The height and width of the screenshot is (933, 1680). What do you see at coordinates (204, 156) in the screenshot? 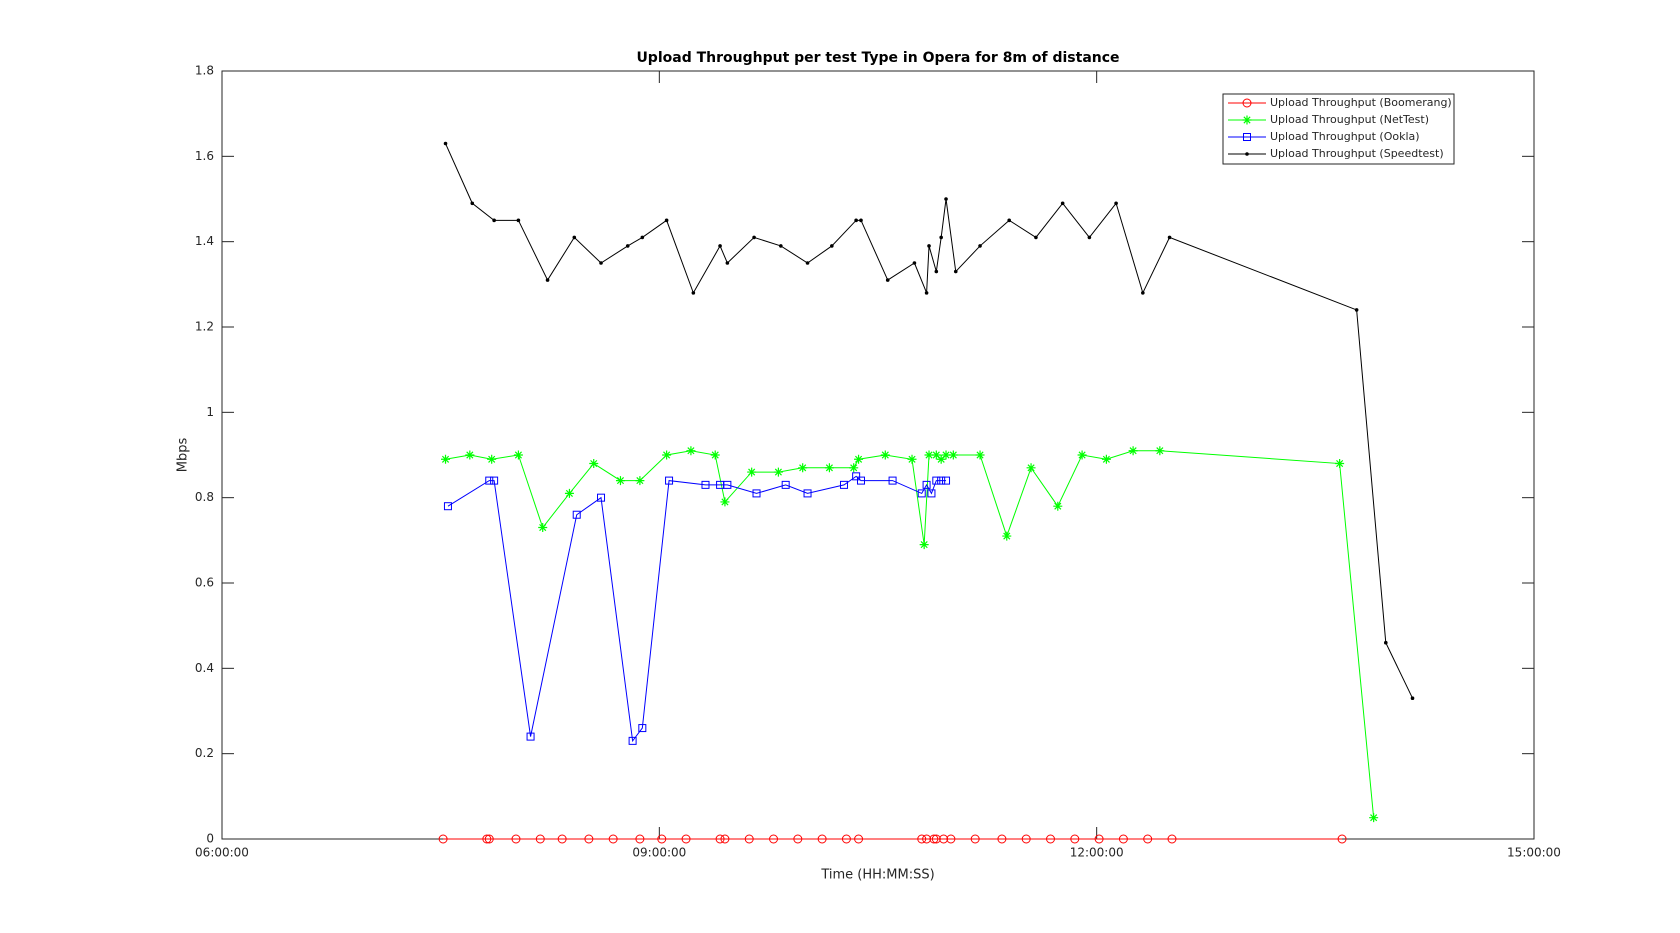
I see `y-tick-label: 1.6` at bounding box center [204, 156].